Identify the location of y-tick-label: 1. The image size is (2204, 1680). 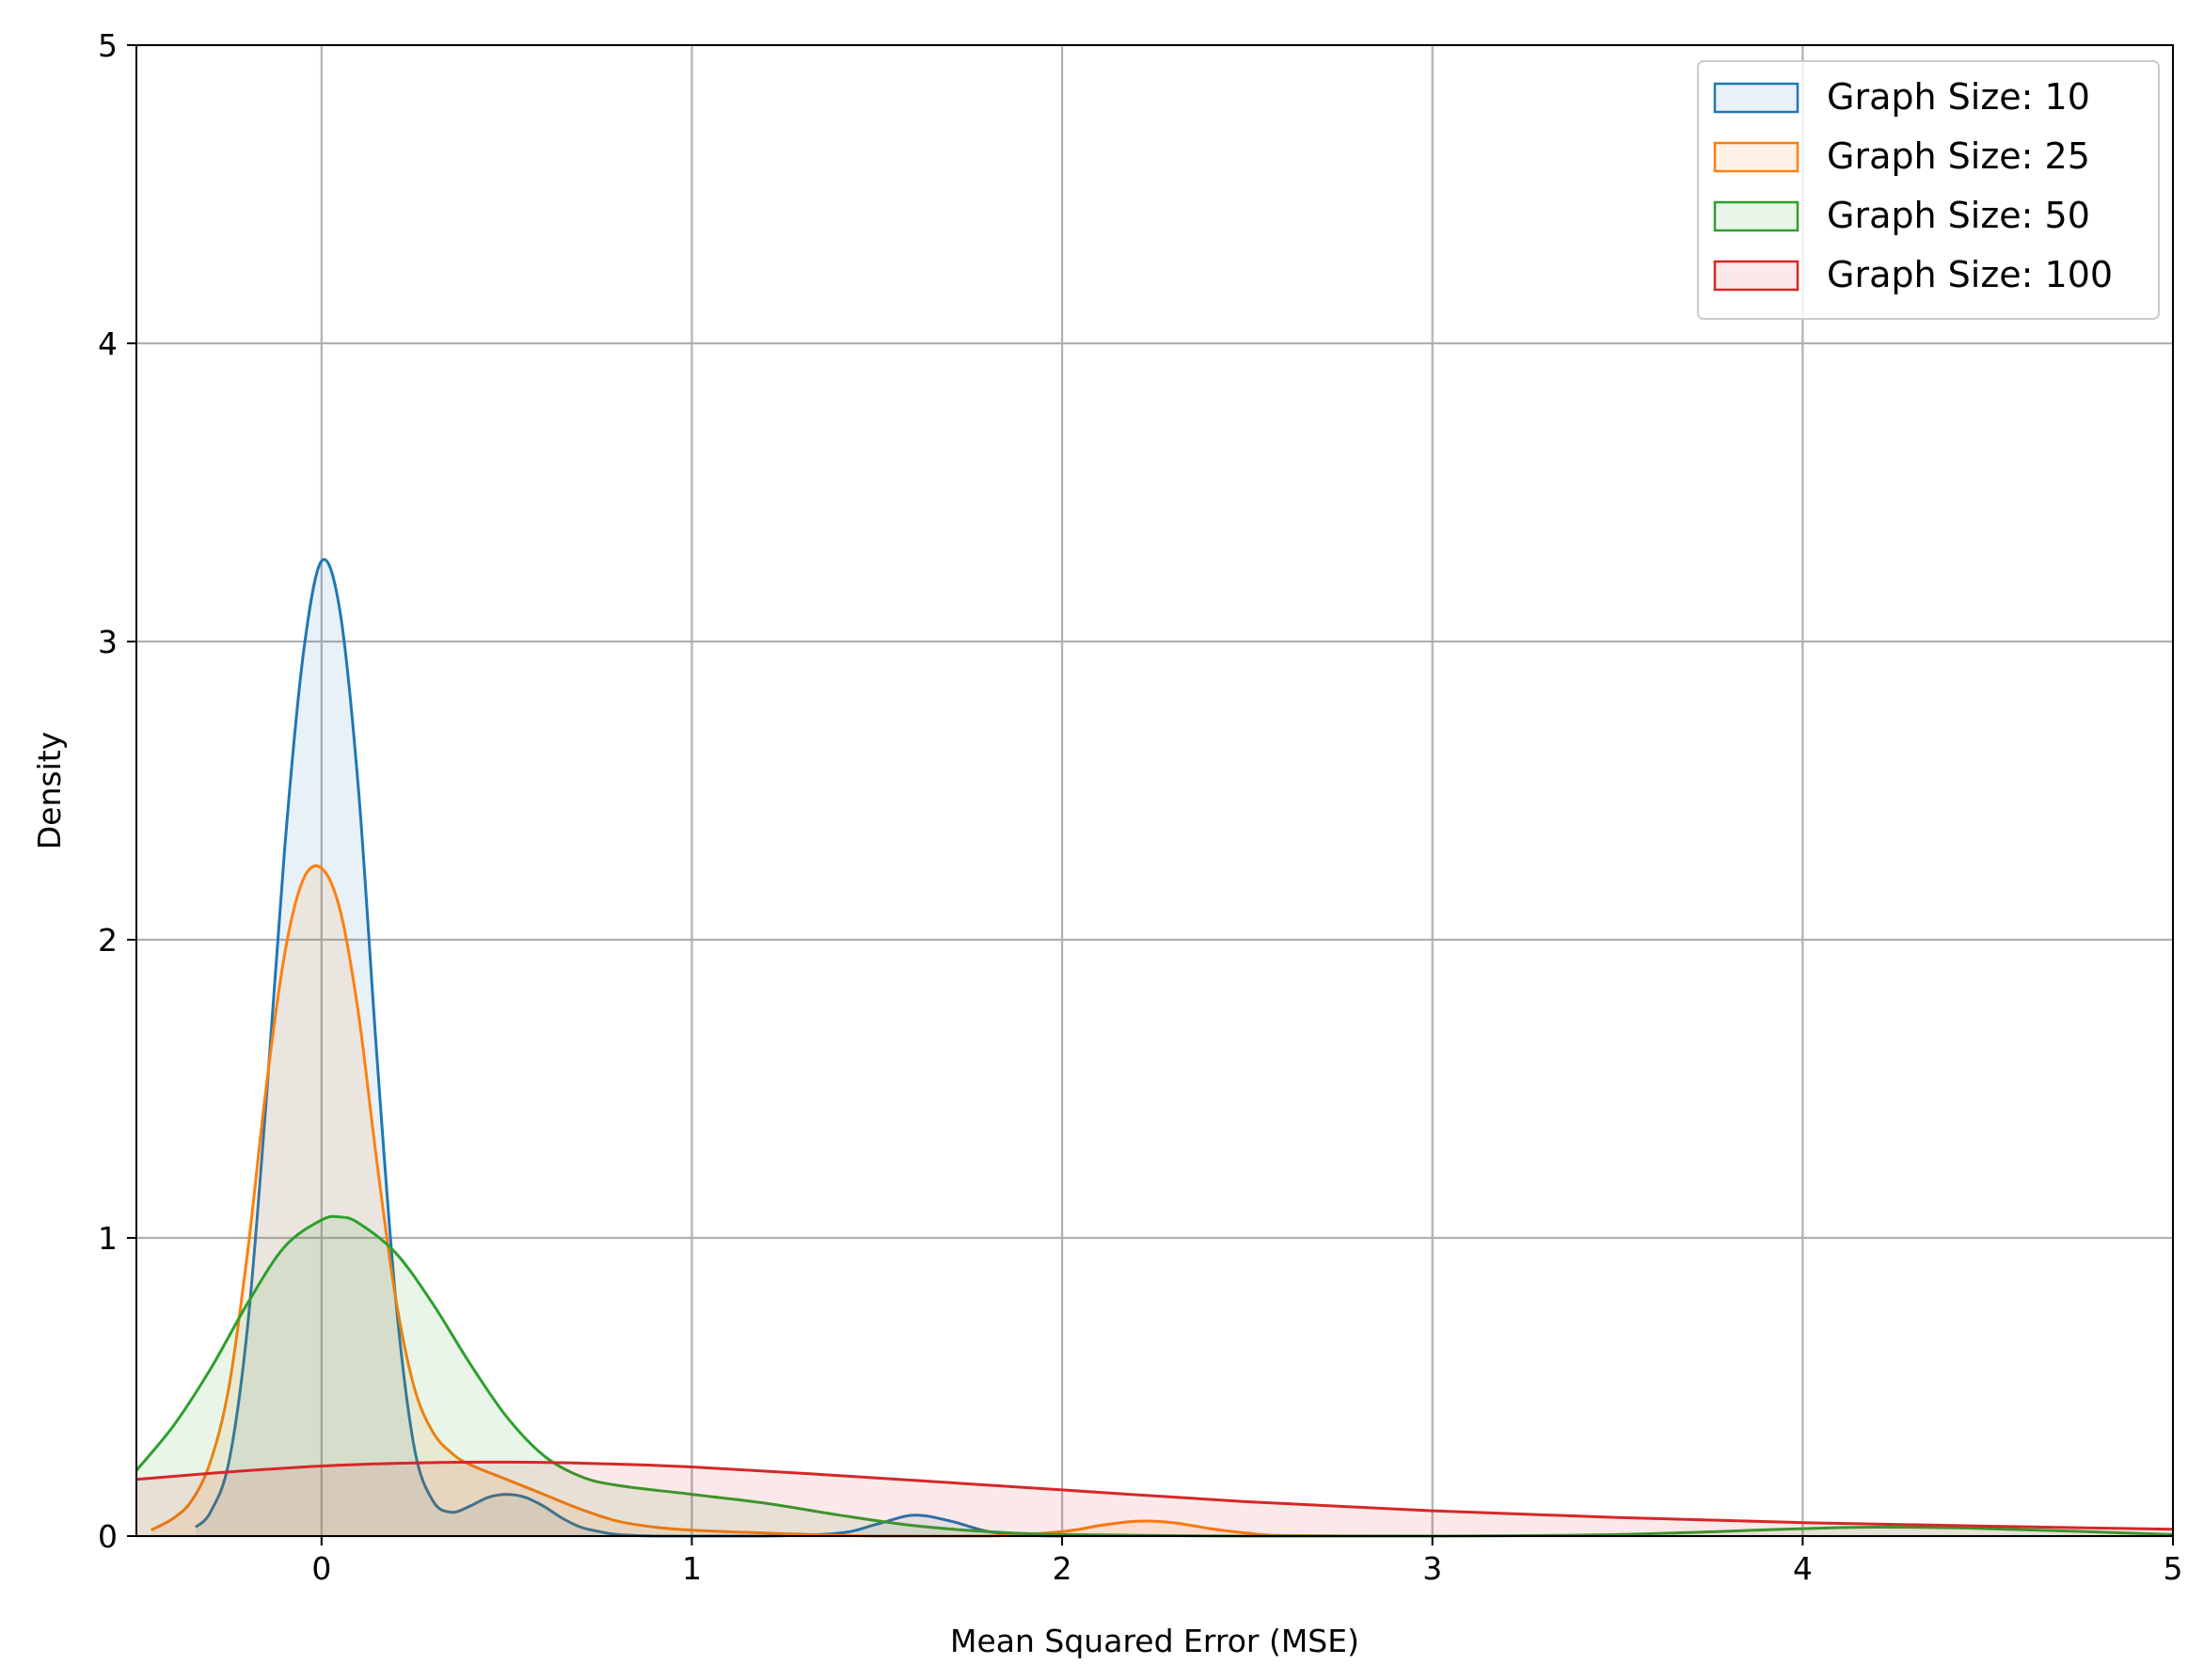
(108, 1238).